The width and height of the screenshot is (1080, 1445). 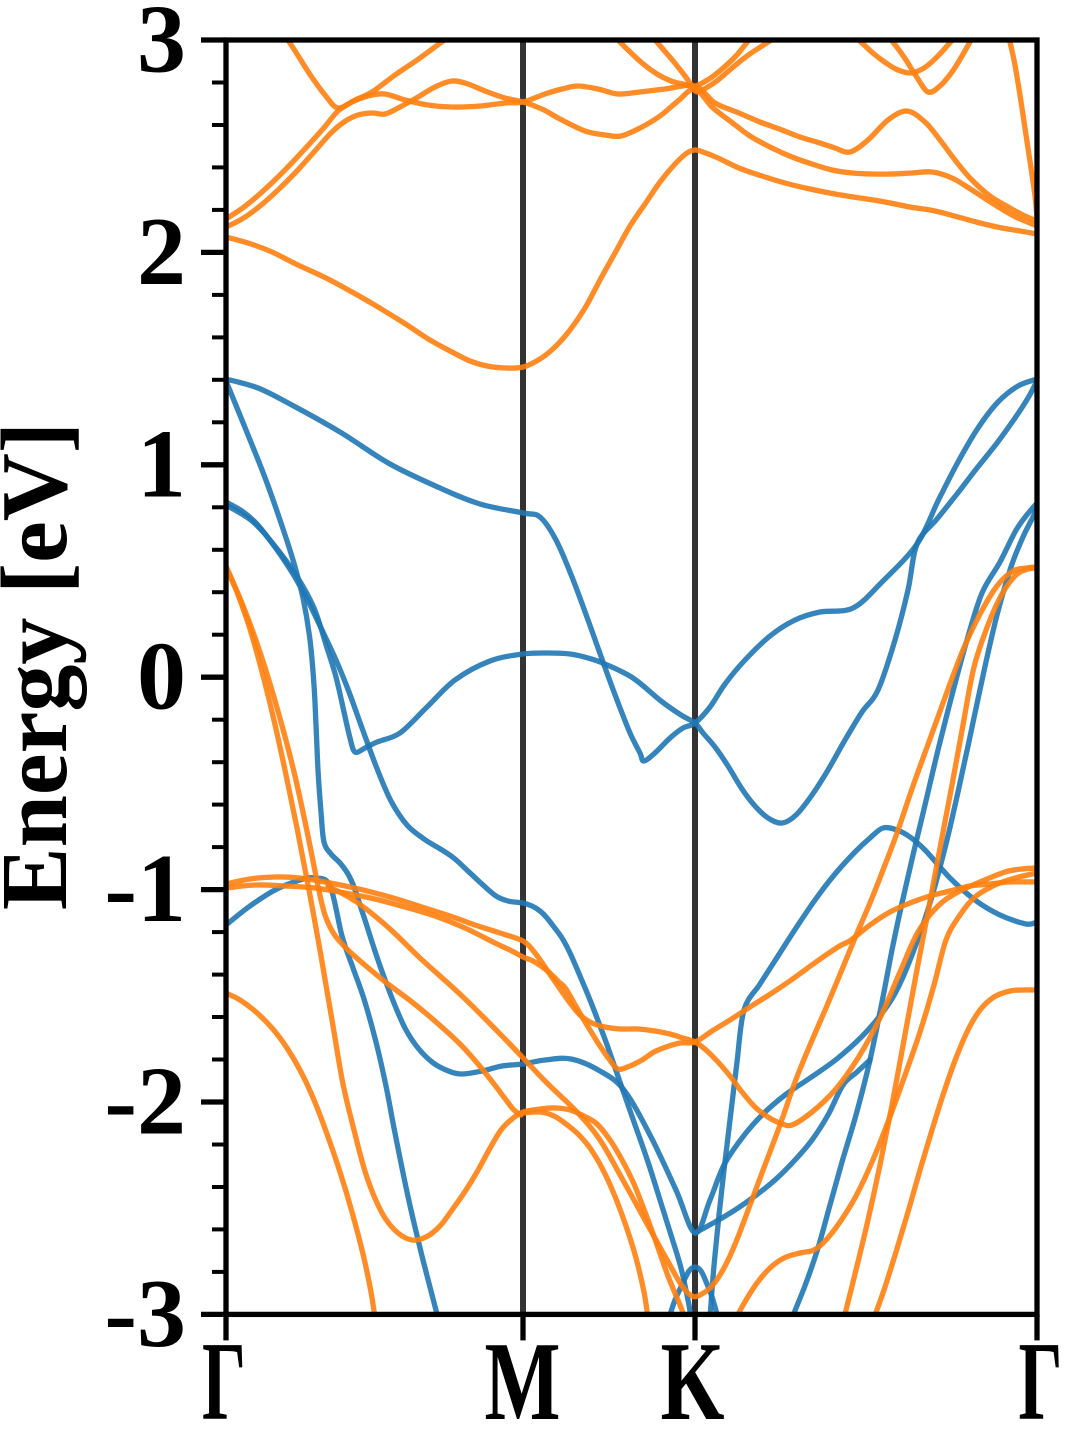 I want to click on svg-text: -2, so click(x=145, y=1102).